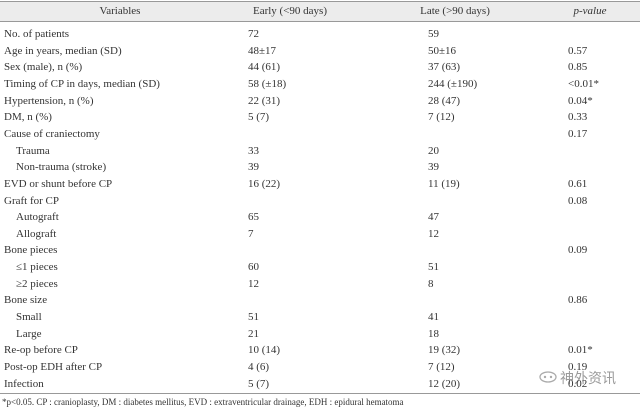 The height and width of the screenshot is (411, 640). I want to click on row-label: EVD or shunt before CP, so click(58, 183).